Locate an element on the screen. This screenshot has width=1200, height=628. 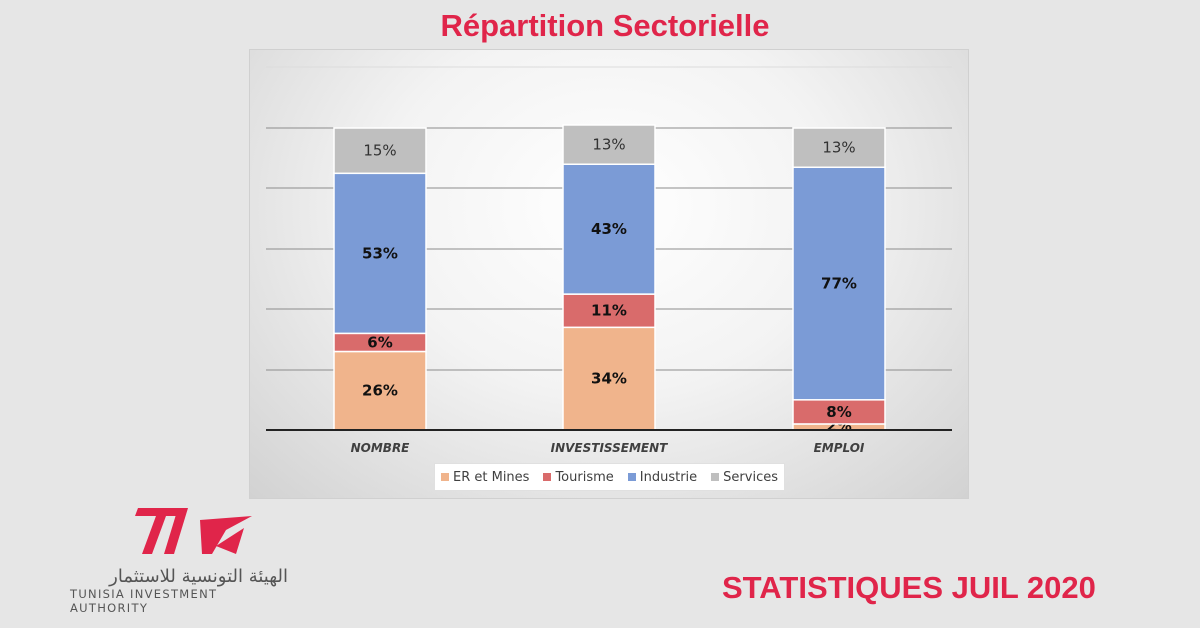
data-label: 53% is located at coordinates (380, 253).